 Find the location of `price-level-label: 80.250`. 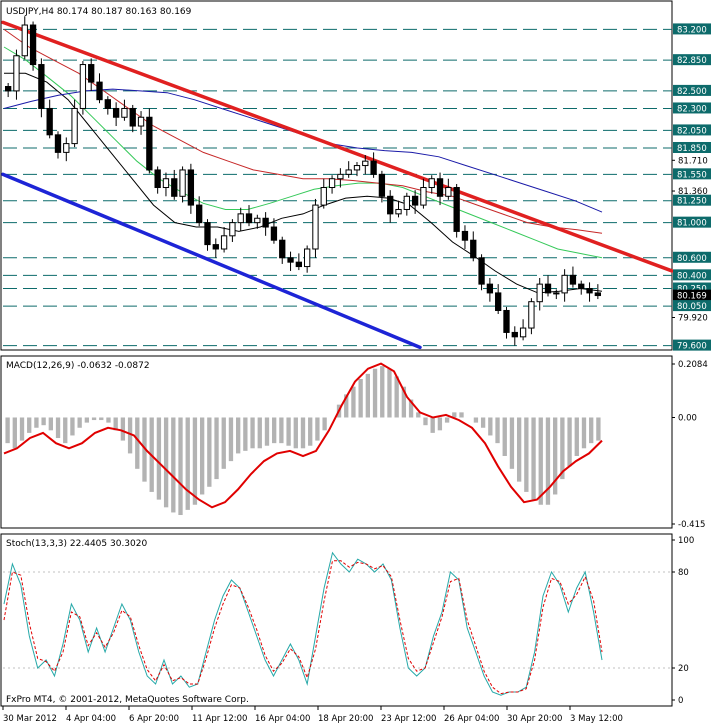

price-level-label: 80.250 is located at coordinates (692, 290).